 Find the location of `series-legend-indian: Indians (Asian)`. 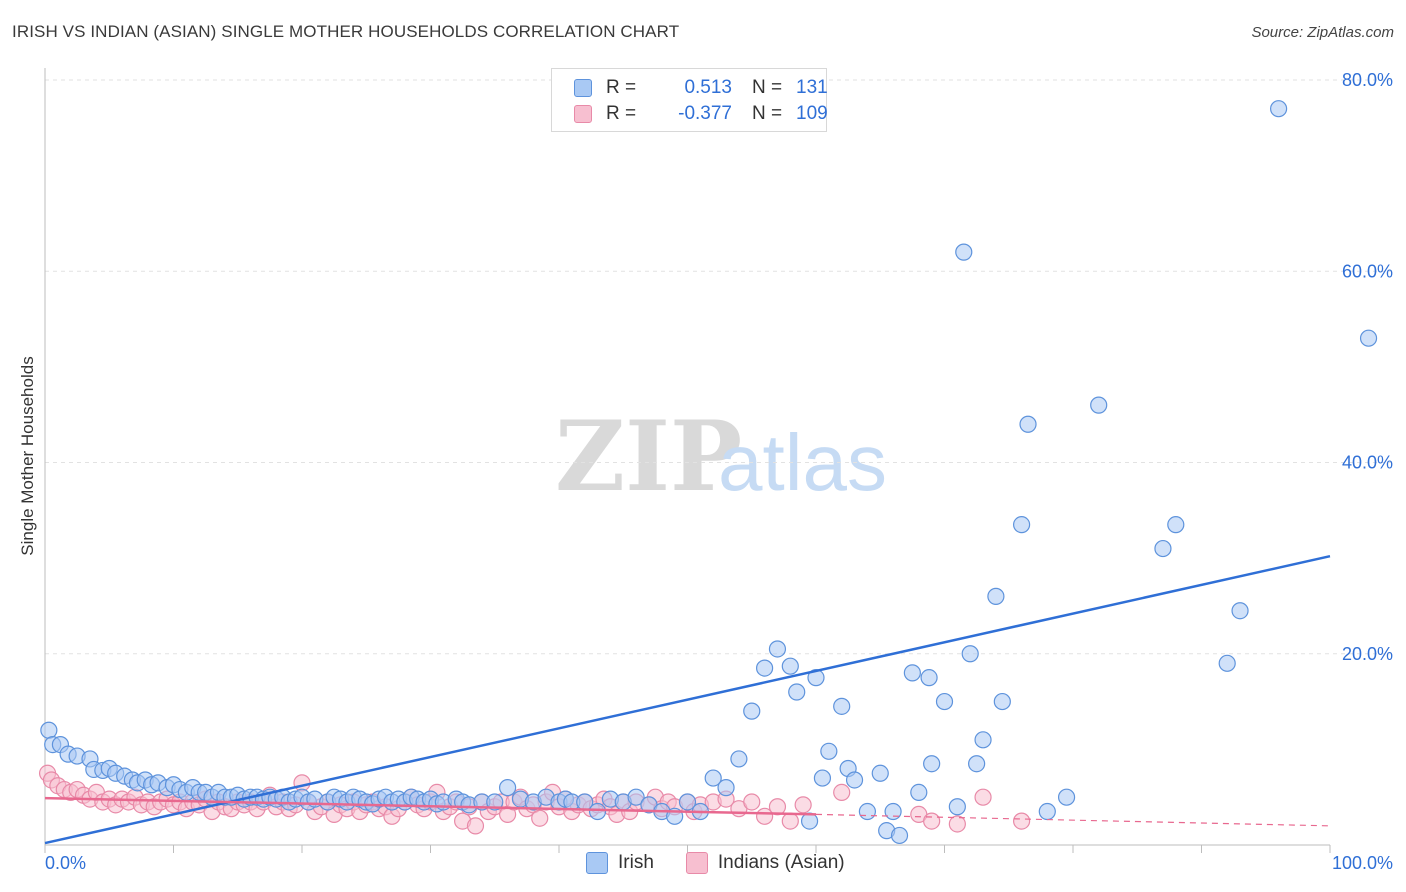

series-legend-indian: Indians (Asian) is located at coordinates (765, 863).